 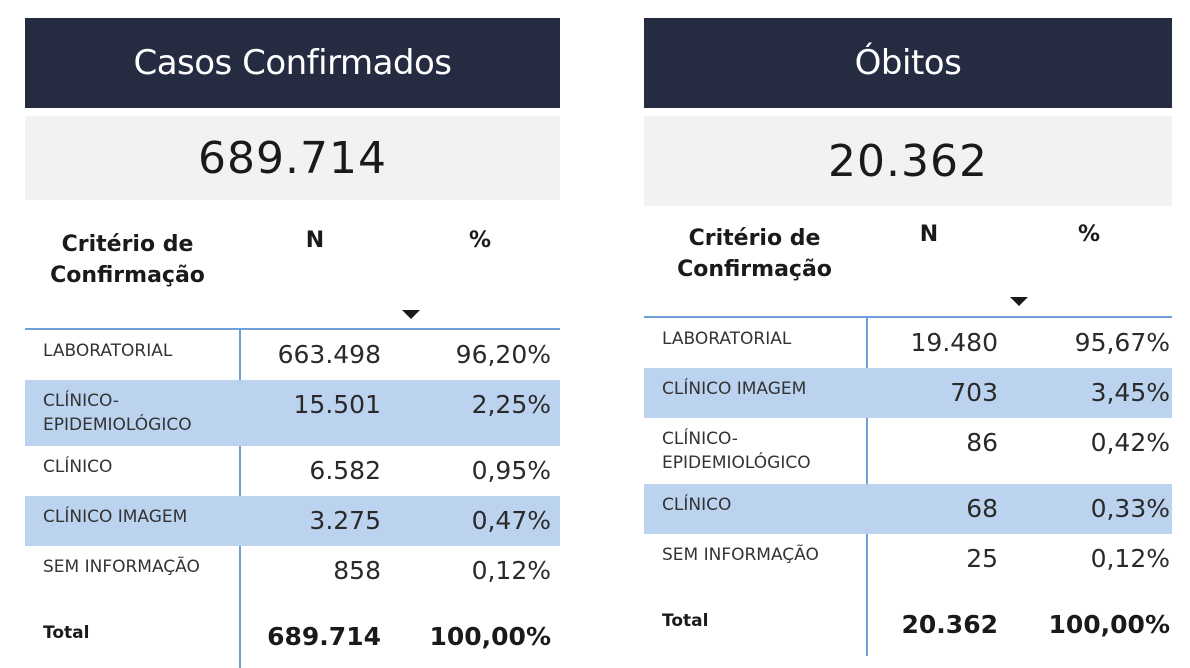 What do you see at coordinates (949, 624) in the screenshot?
I see `cell-total-n: 20.362` at bounding box center [949, 624].